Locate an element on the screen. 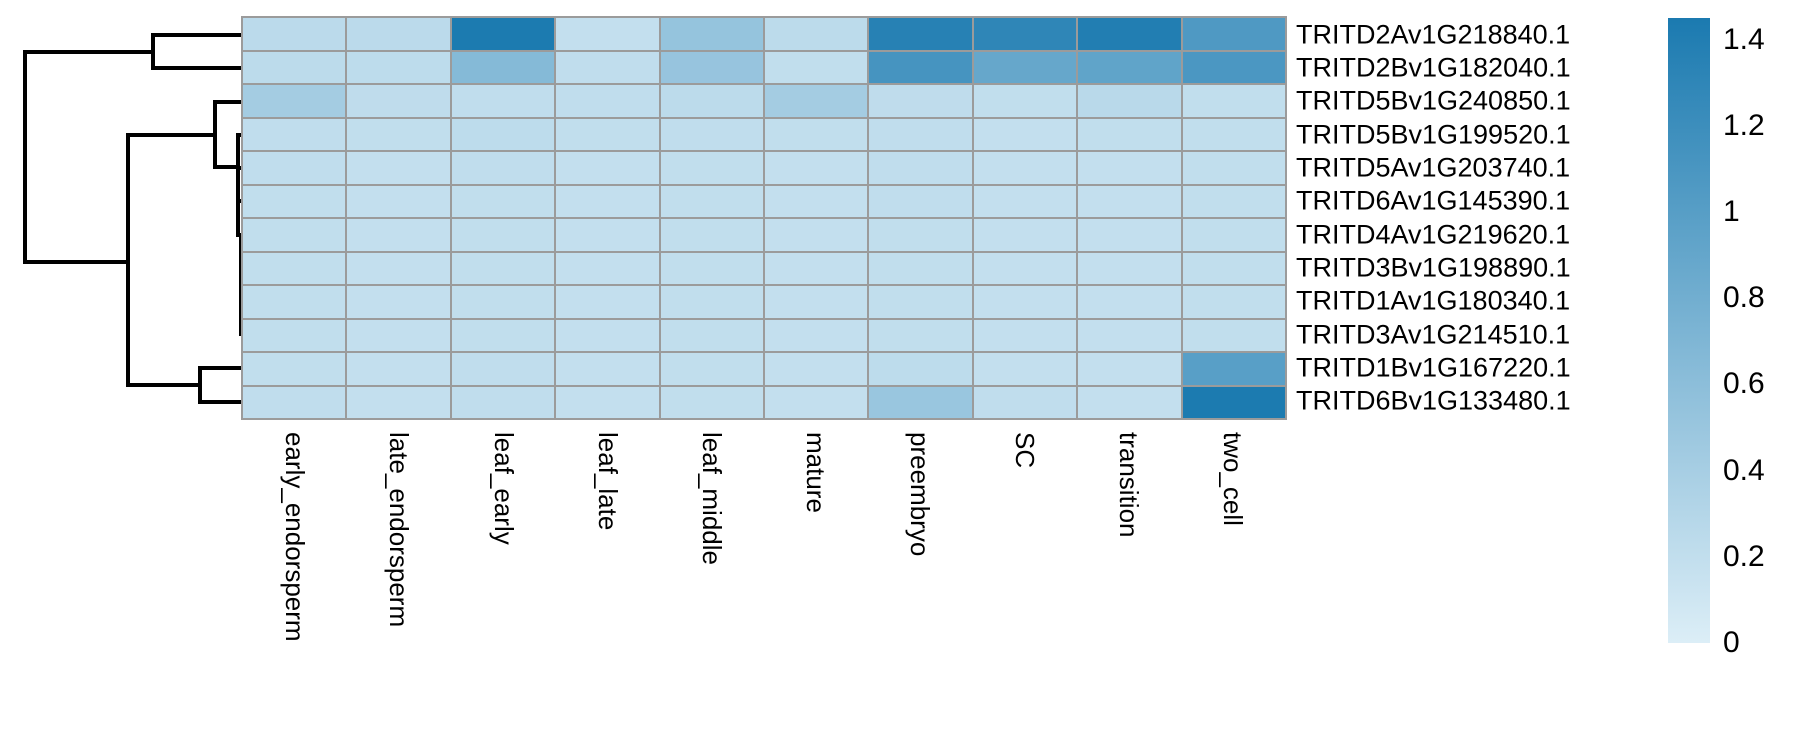 This screenshot has height=732, width=1795. heatmap-cell-TRITD6Bv1G133480.1-mature is located at coordinates (816, 402).